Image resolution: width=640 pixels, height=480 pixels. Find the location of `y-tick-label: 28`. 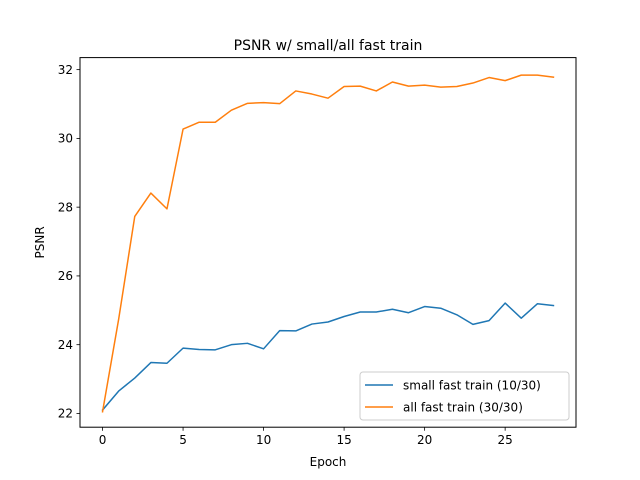

y-tick-label: 28 is located at coordinates (65, 207).